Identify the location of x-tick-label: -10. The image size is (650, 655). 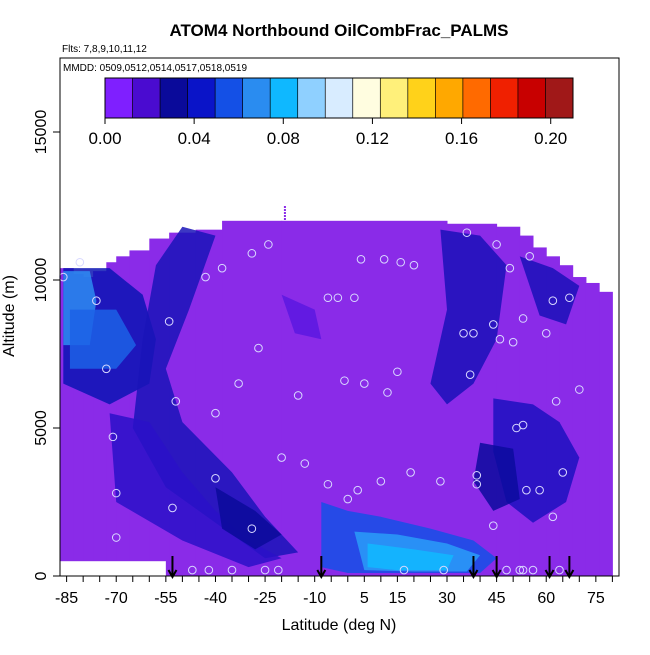
(314, 598).